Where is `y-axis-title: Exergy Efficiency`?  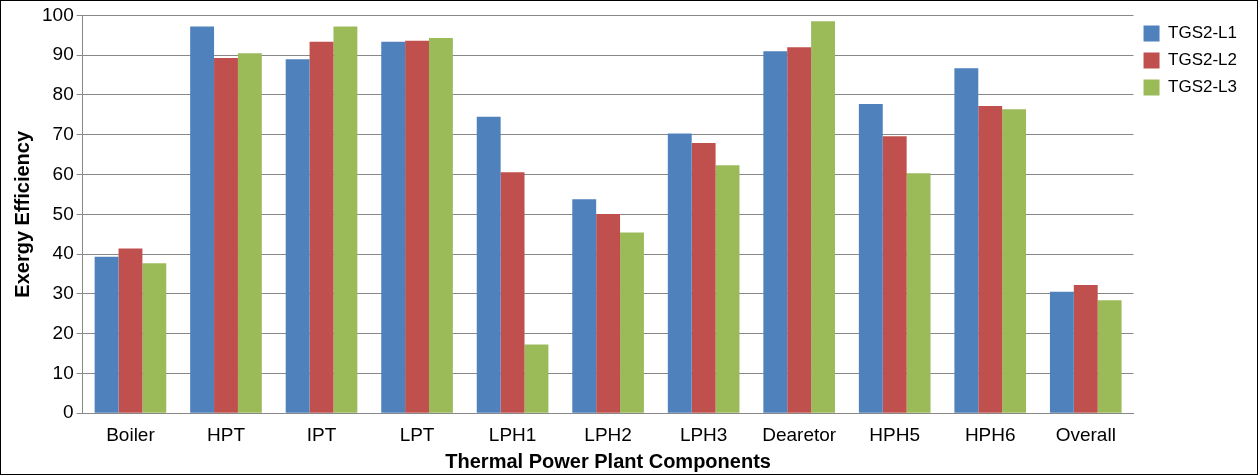
y-axis-title: Exergy Efficiency is located at coordinates (21, 214).